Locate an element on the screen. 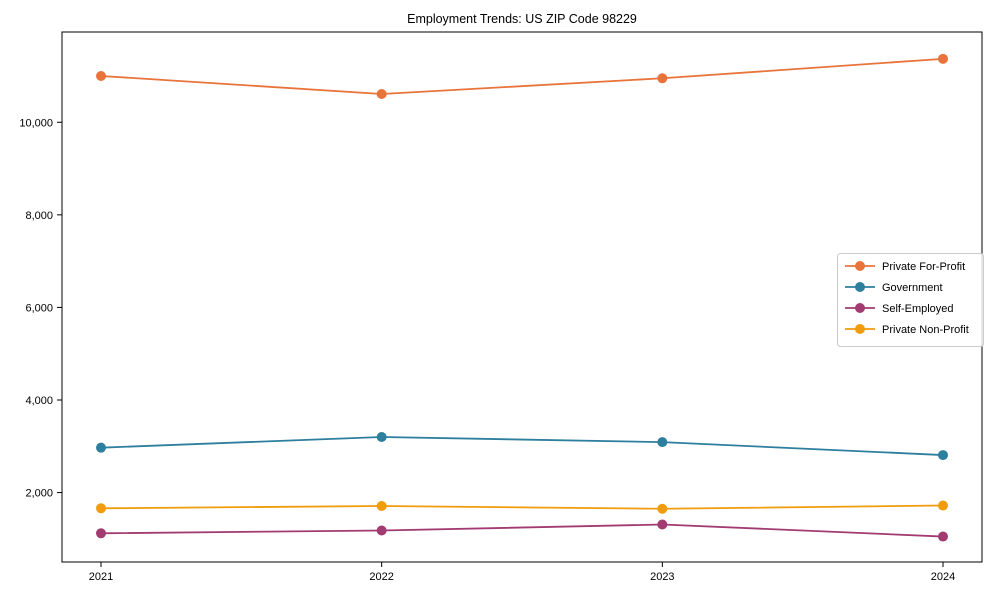  point-private-for-profit-2023 is located at coordinates (662, 78).